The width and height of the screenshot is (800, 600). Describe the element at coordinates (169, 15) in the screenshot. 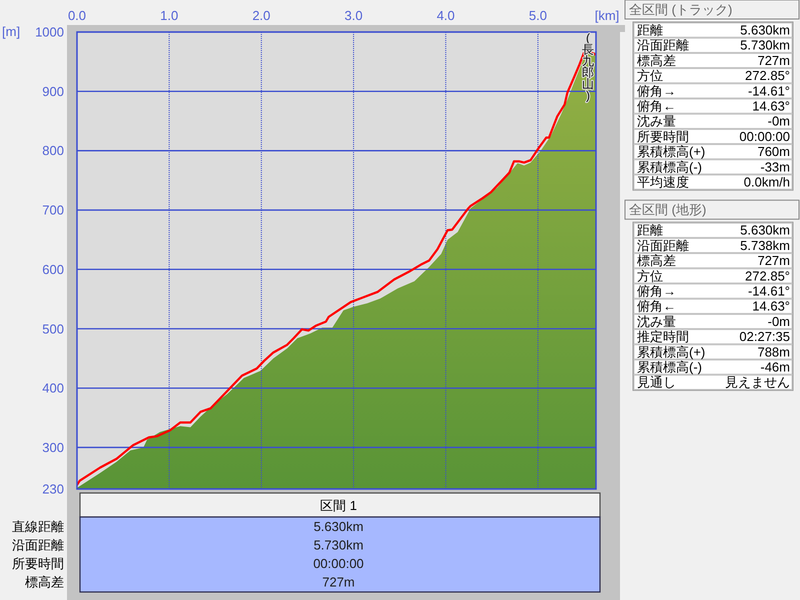

I see `x-tick-label: 1.0` at that location.